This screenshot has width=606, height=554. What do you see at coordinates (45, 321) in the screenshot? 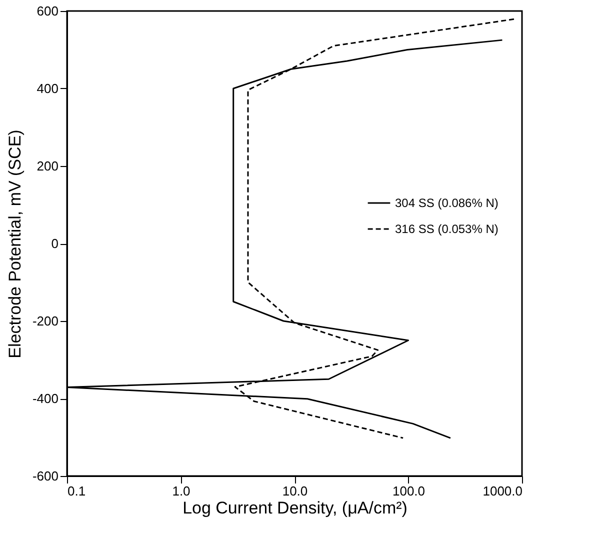
I see `y-tick-label: -200` at bounding box center [45, 321].